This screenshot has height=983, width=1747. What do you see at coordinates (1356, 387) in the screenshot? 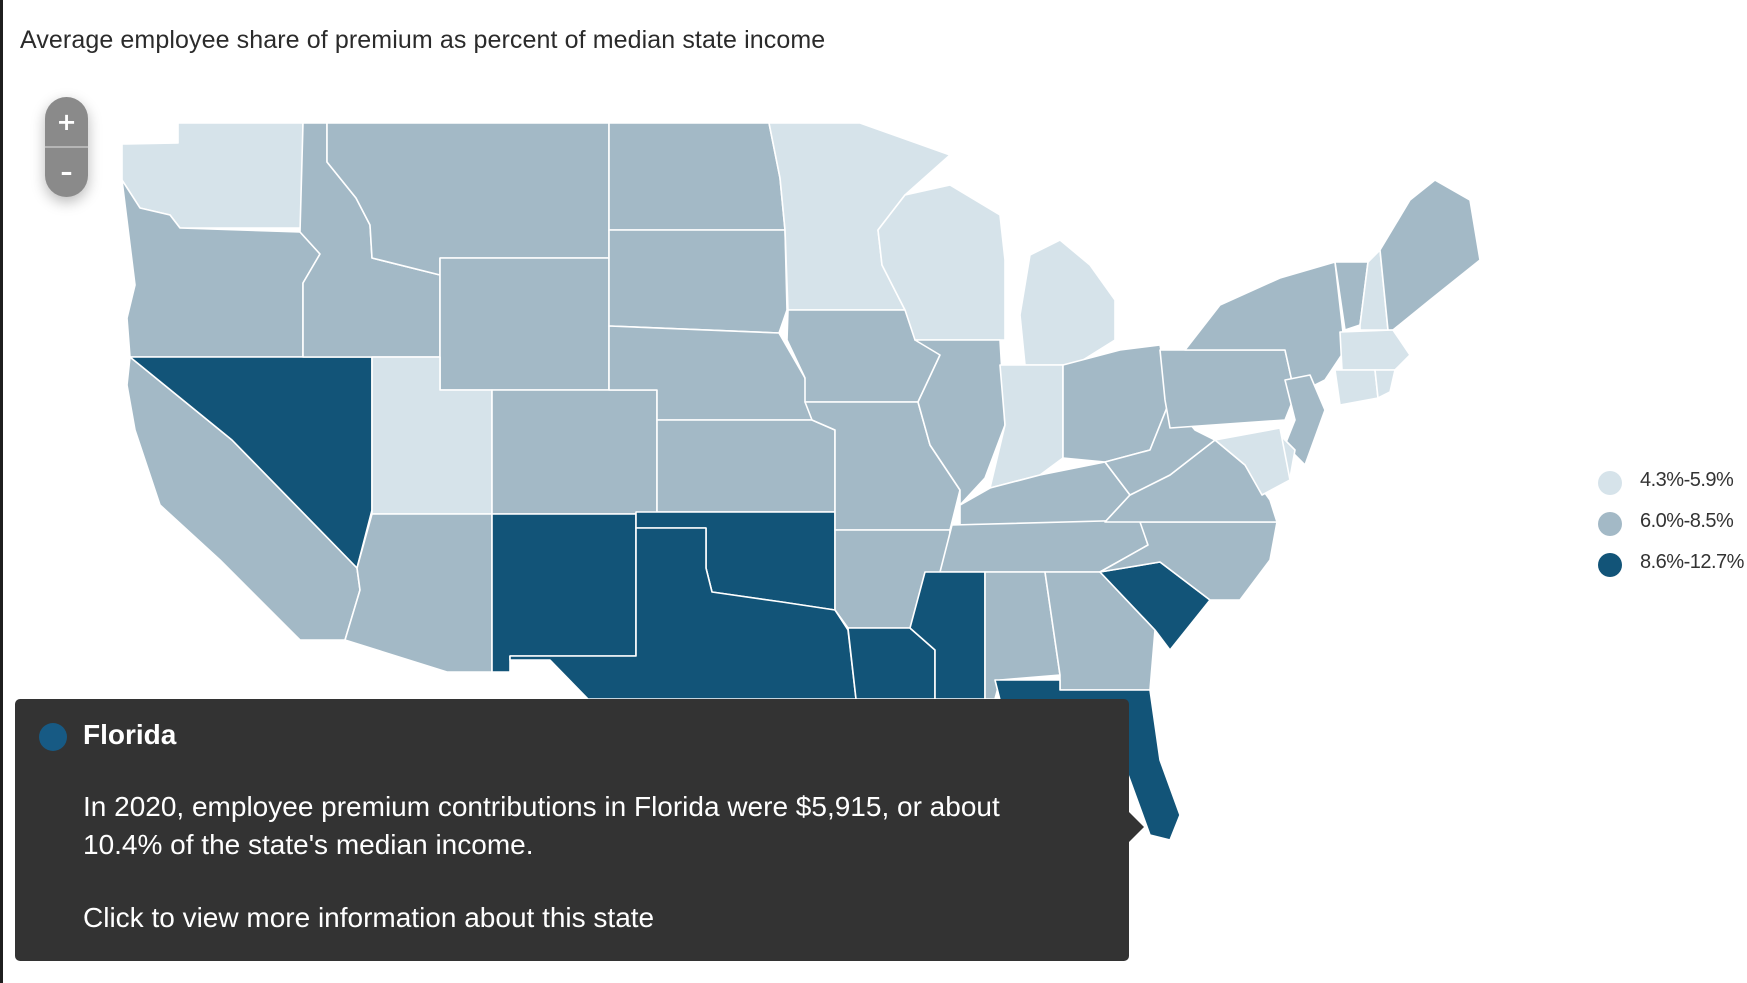
I see `state-connecticut` at bounding box center [1356, 387].